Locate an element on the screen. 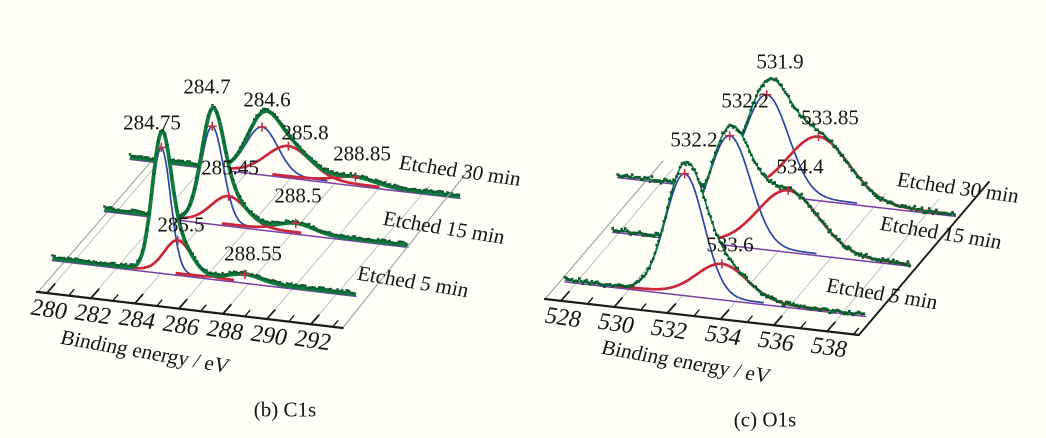 This screenshot has width=1046, height=438. peak-label-o1s-534.4: 534.4 is located at coordinates (800, 166).